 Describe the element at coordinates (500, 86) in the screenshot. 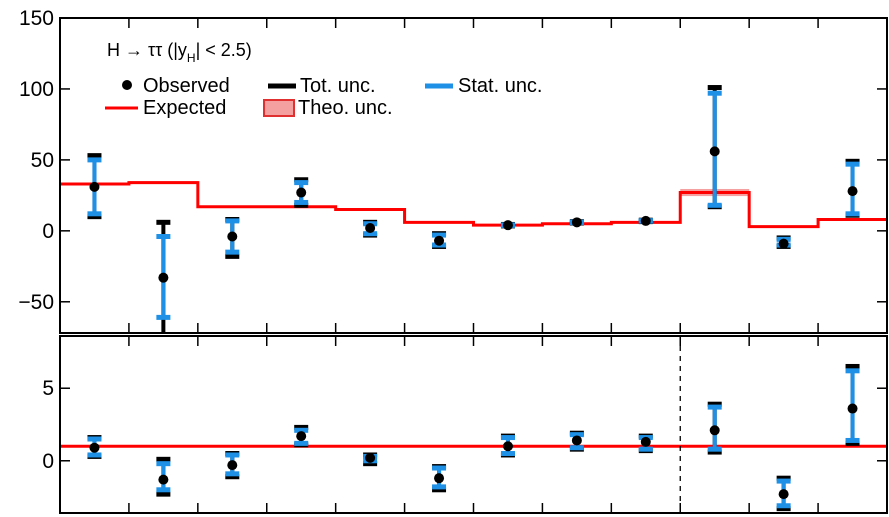

I see `legend-stat-label: Stat. unc.` at that location.